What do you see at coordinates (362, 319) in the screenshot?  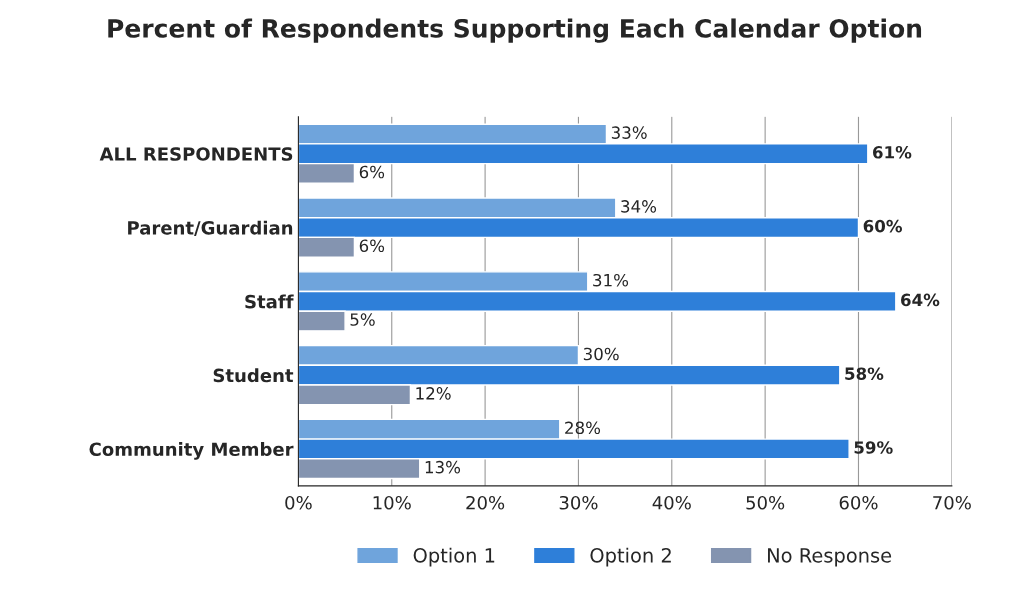 I see `data-label: 5%` at bounding box center [362, 319].